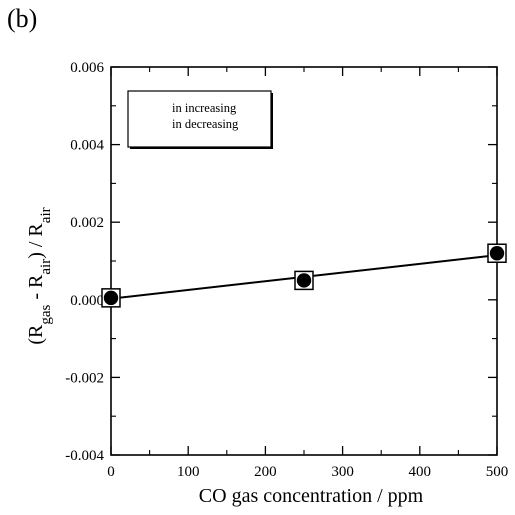 This screenshot has height=515, width=515. I want to click on legend: in increasing in decreasing, so click(200, 119).